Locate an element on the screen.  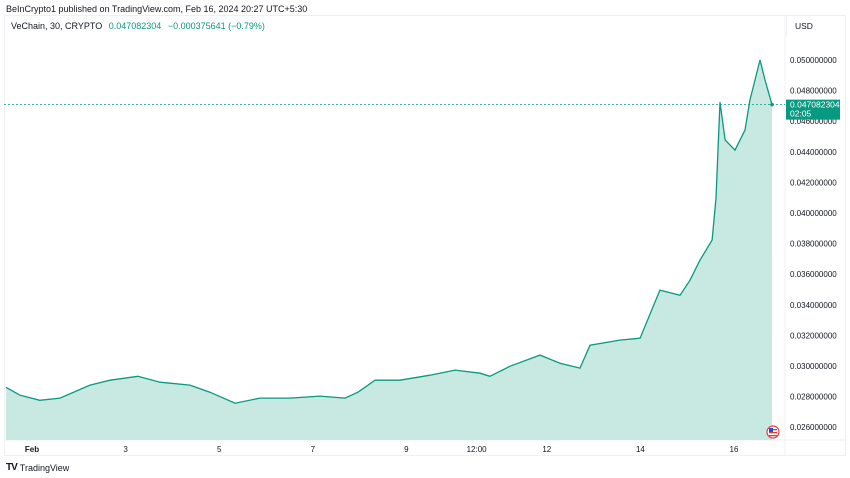
y-tick-label: 0.044000000 is located at coordinates (813, 152).